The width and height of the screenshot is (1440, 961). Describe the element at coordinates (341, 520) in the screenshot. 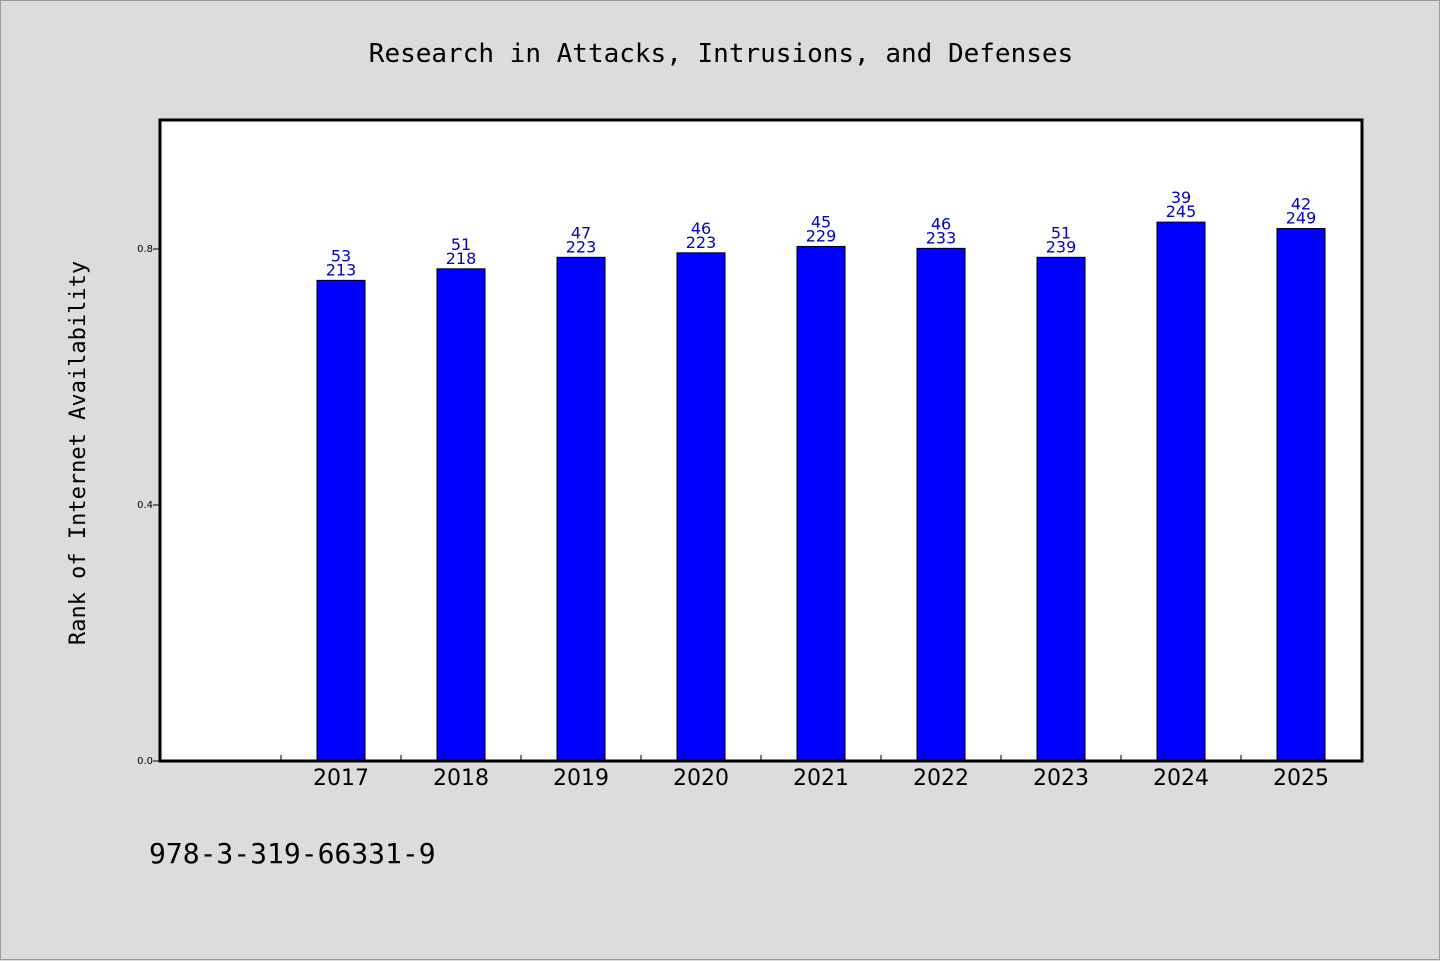

I see `bar-2017` at that location.